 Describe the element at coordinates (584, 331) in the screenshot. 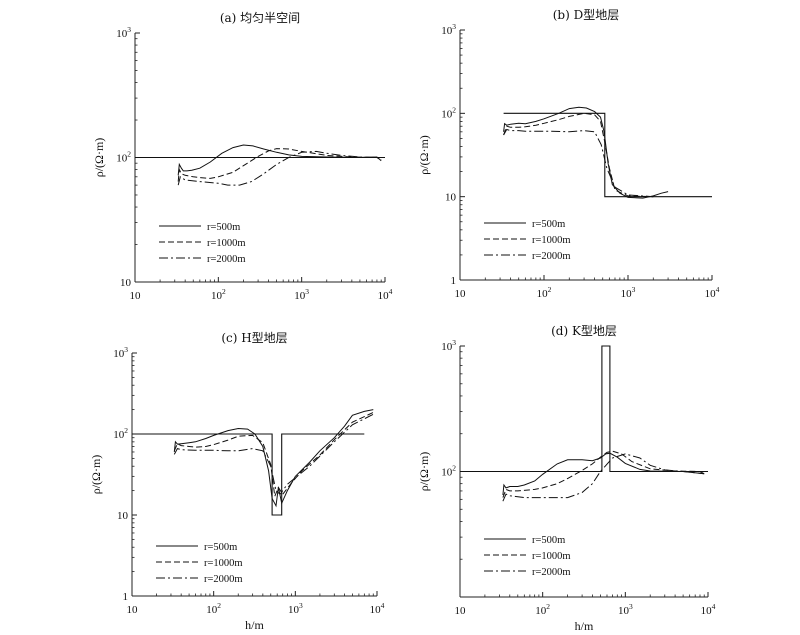

I see `panel-title: (d) K型地层` at that location.